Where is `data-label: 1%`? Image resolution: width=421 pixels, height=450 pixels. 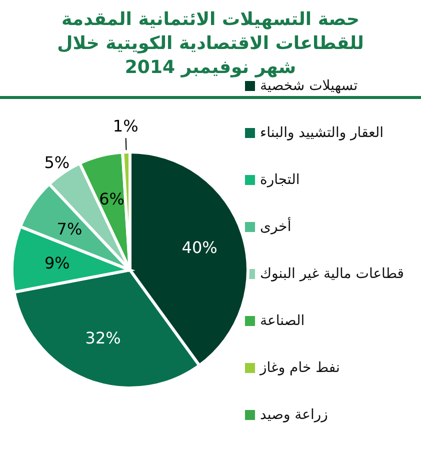
data-label: 1% is located at coordinates (125, 126).